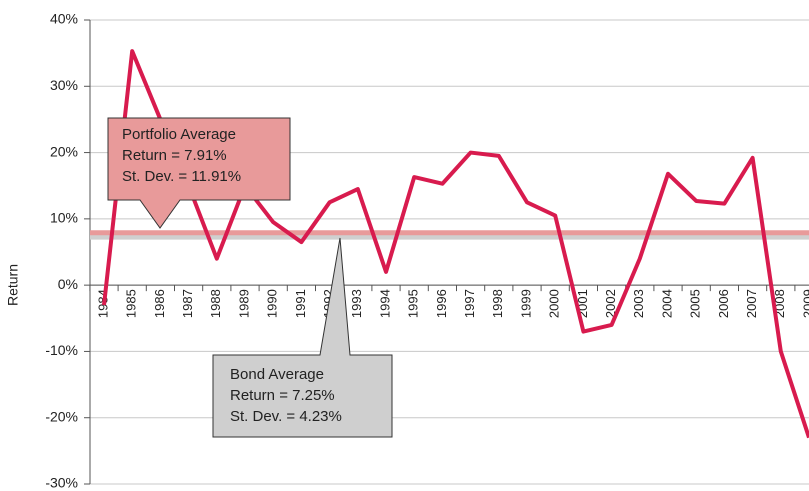 The image size is (809, 491). Describe the element at coordinates (666, 303) in the screenshot. I see `x-tick-label: 2004` at that location.